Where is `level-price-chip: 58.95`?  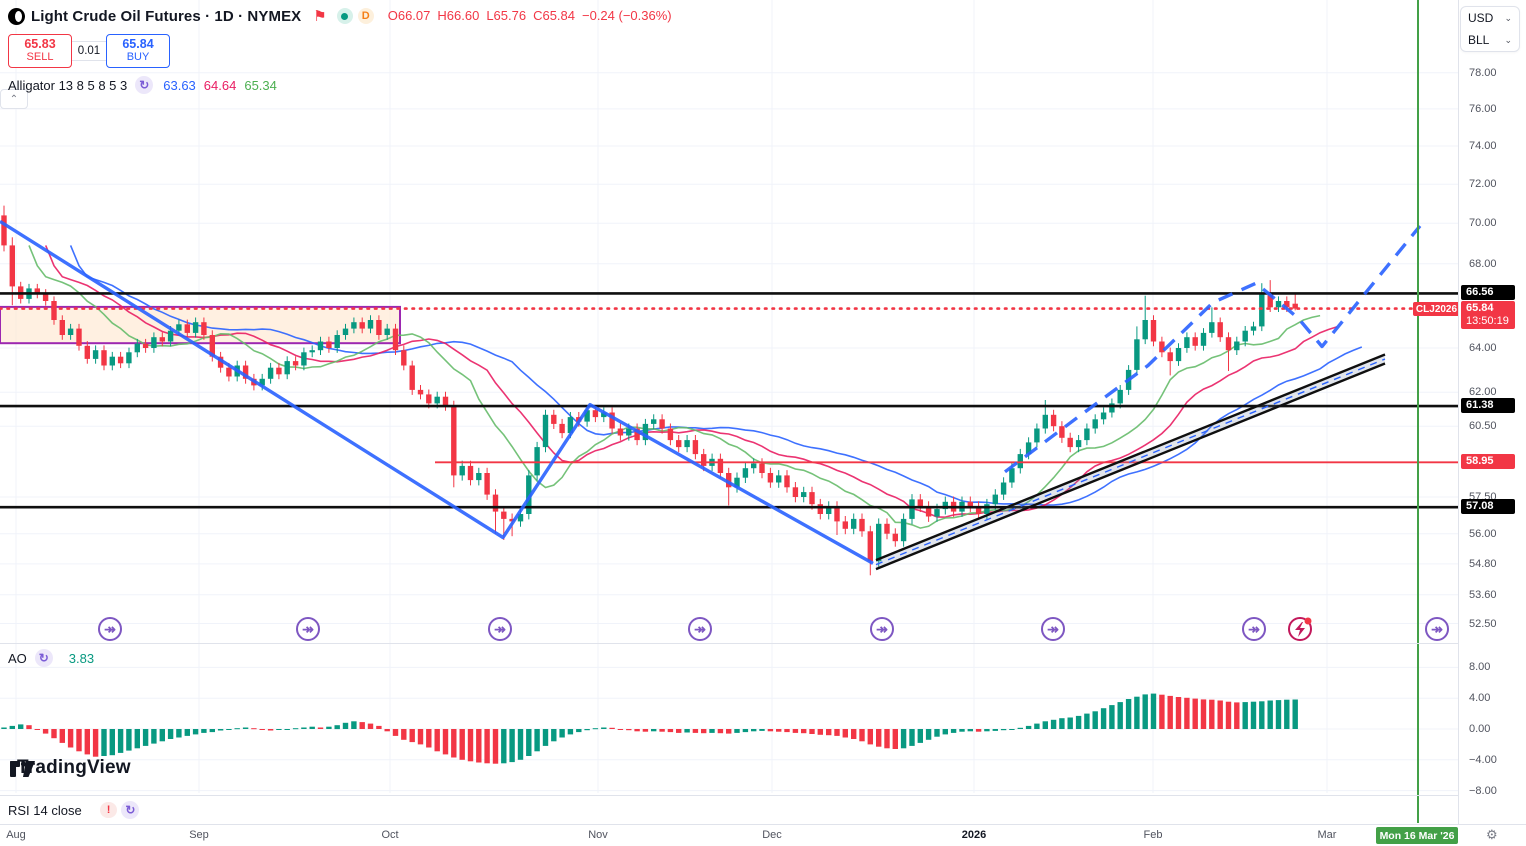
level-price-chip: 58.95 is located at coordinates (1488, 462).